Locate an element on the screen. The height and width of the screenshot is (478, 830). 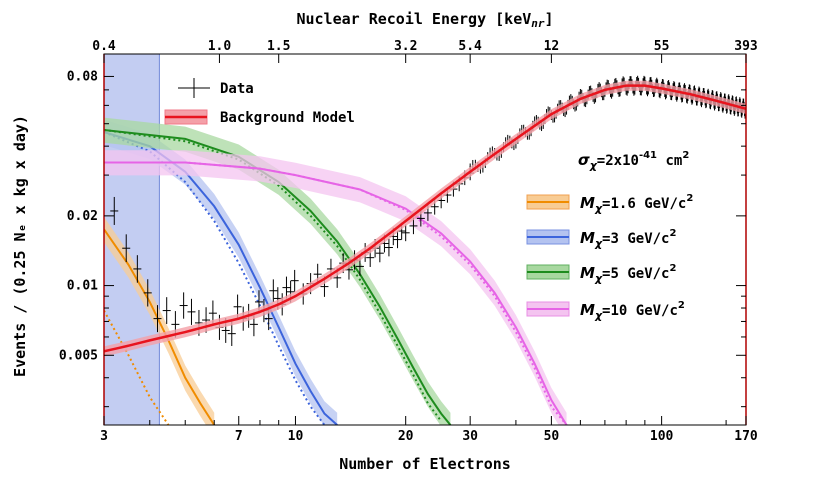
top-axis-title-main: Nuclear Recoil Energy [keV is located at coordinates (413, 19).